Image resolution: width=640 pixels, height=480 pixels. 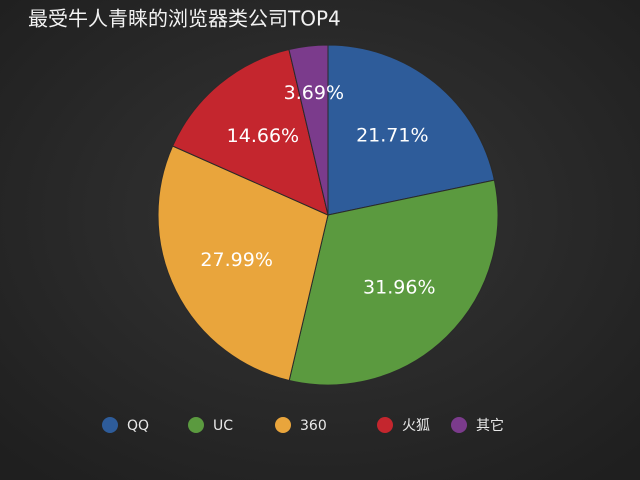 I want to click on data-label: 3.69%, so click(x=314, y=93).